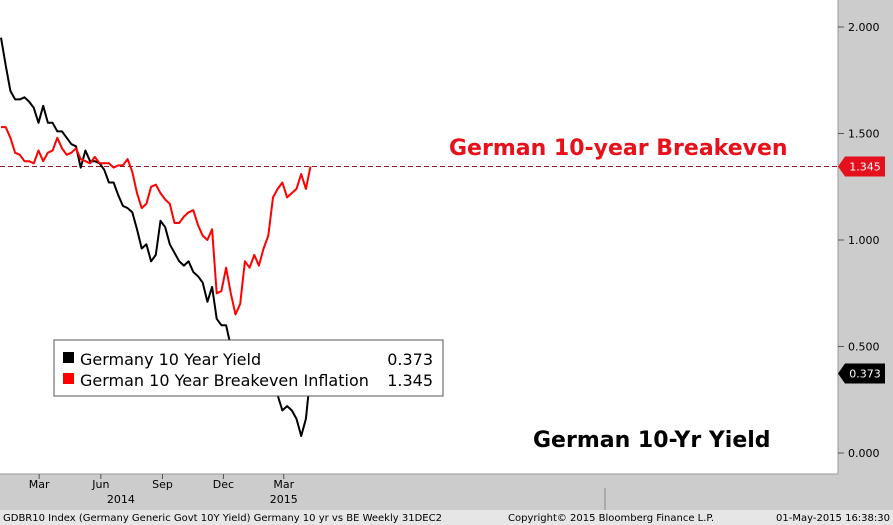 This screenshot has width=893, height=525. What do you see at coordinates (833, 518) in the screenshot?
I see `footer-right: 01-May-2015 16:38:30` at bounding box center [833, 518].